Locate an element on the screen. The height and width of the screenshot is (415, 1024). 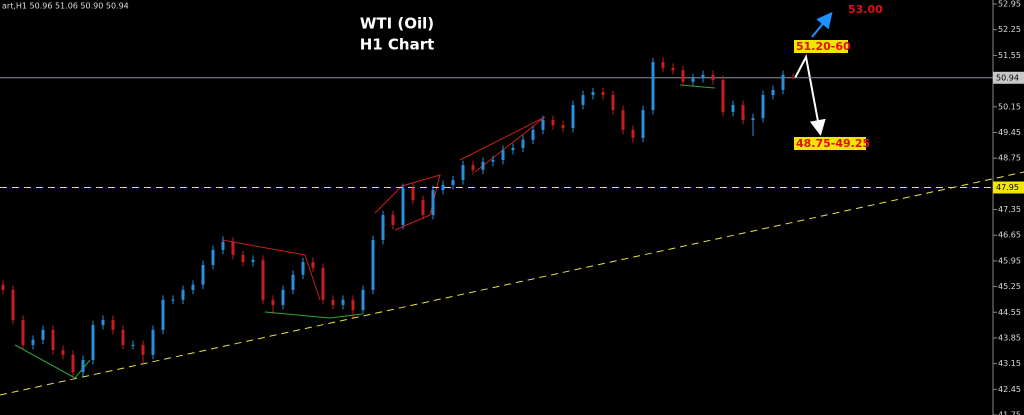
annotation: 53.00 is located at coordinates (865, 9).